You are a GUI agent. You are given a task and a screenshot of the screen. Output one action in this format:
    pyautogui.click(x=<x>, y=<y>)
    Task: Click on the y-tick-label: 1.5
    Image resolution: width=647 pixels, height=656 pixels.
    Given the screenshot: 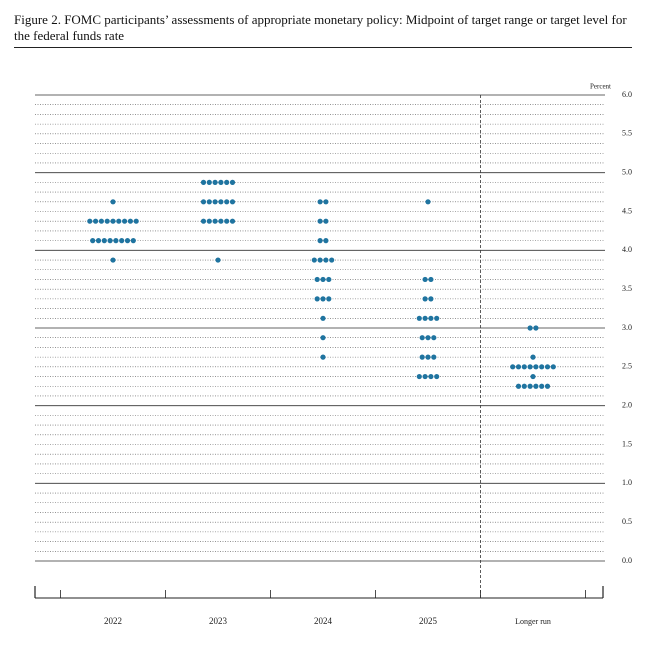 What is the action you would take?
    pyautogui.click(x=627, y=443)
    